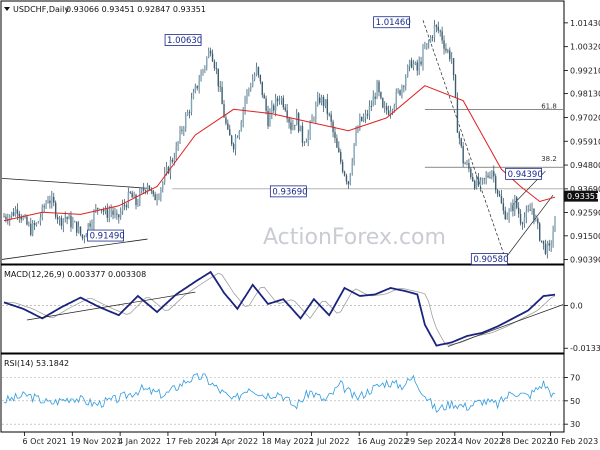 This screenshot has width=600, height=450. I want to click on price-title: USDCHF,Daily, so click(41, 9).